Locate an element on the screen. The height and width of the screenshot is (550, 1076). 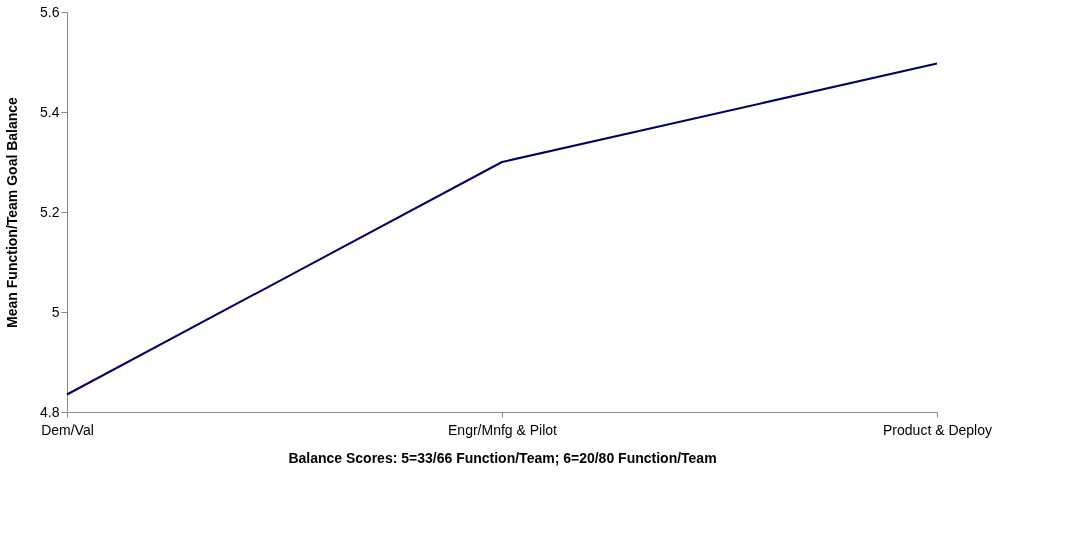
x-tick-label: Dem/Val is located at coordinates (67, 429).